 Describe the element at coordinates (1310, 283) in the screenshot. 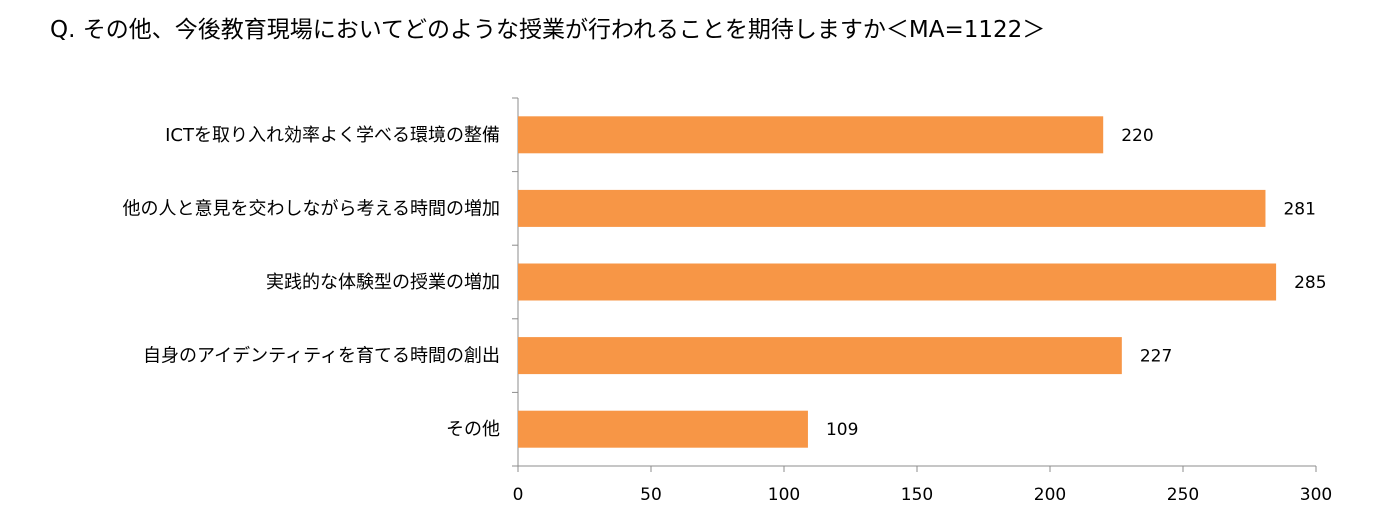

I see `data-label: 285` at that location.